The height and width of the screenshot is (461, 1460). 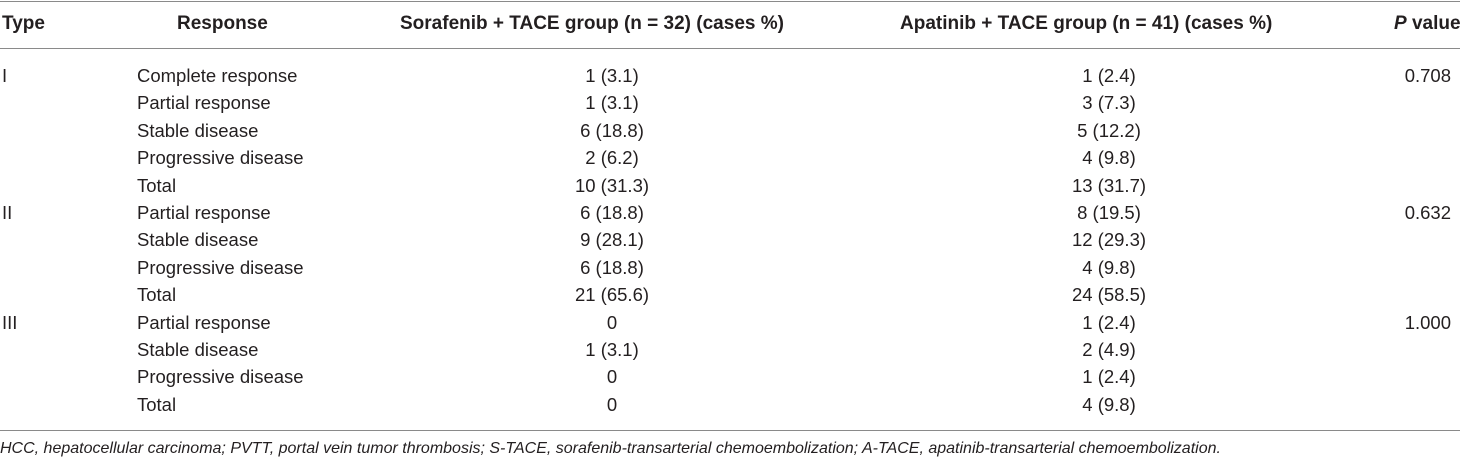 What do you see at coordinates (1109, 349) in the screenshot?
I see `apatinib-cell: 2 (4.9)` at bounding box center [1109, 349].